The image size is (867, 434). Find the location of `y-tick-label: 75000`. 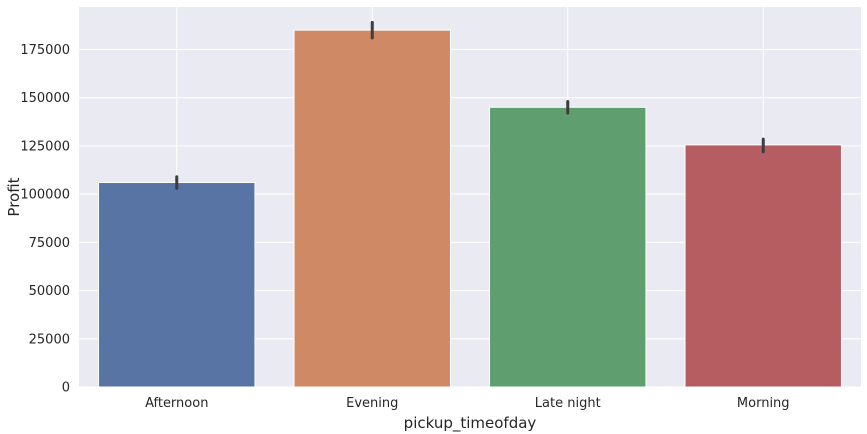

y-tick-label: 75000 is located at coordinates (49, 243).